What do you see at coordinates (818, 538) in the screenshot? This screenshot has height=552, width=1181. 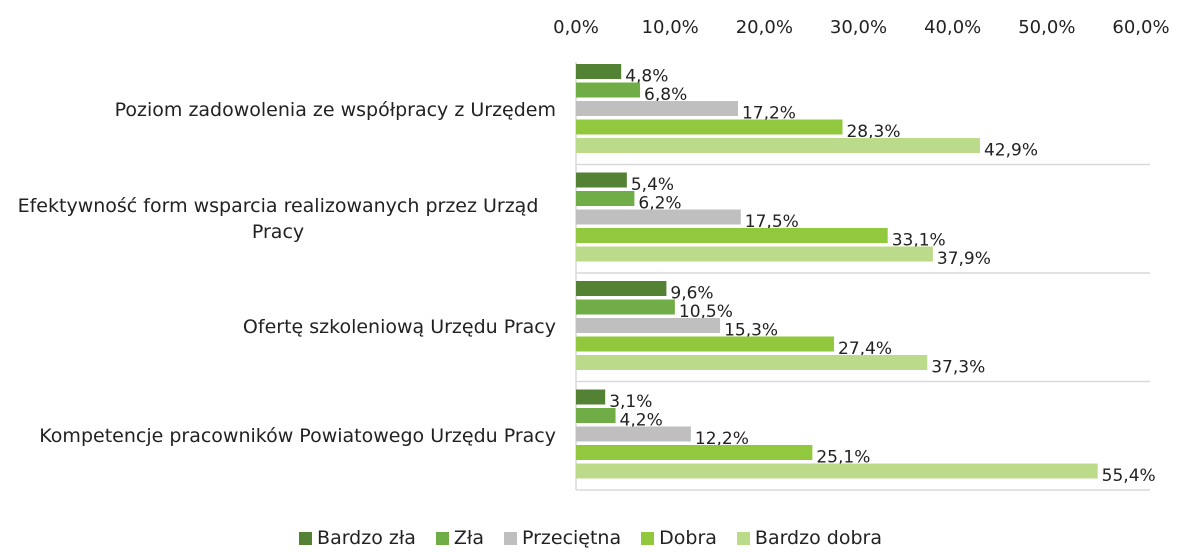 I see `legend-label: Bardzo dobra` at bounding box center [818, 538].